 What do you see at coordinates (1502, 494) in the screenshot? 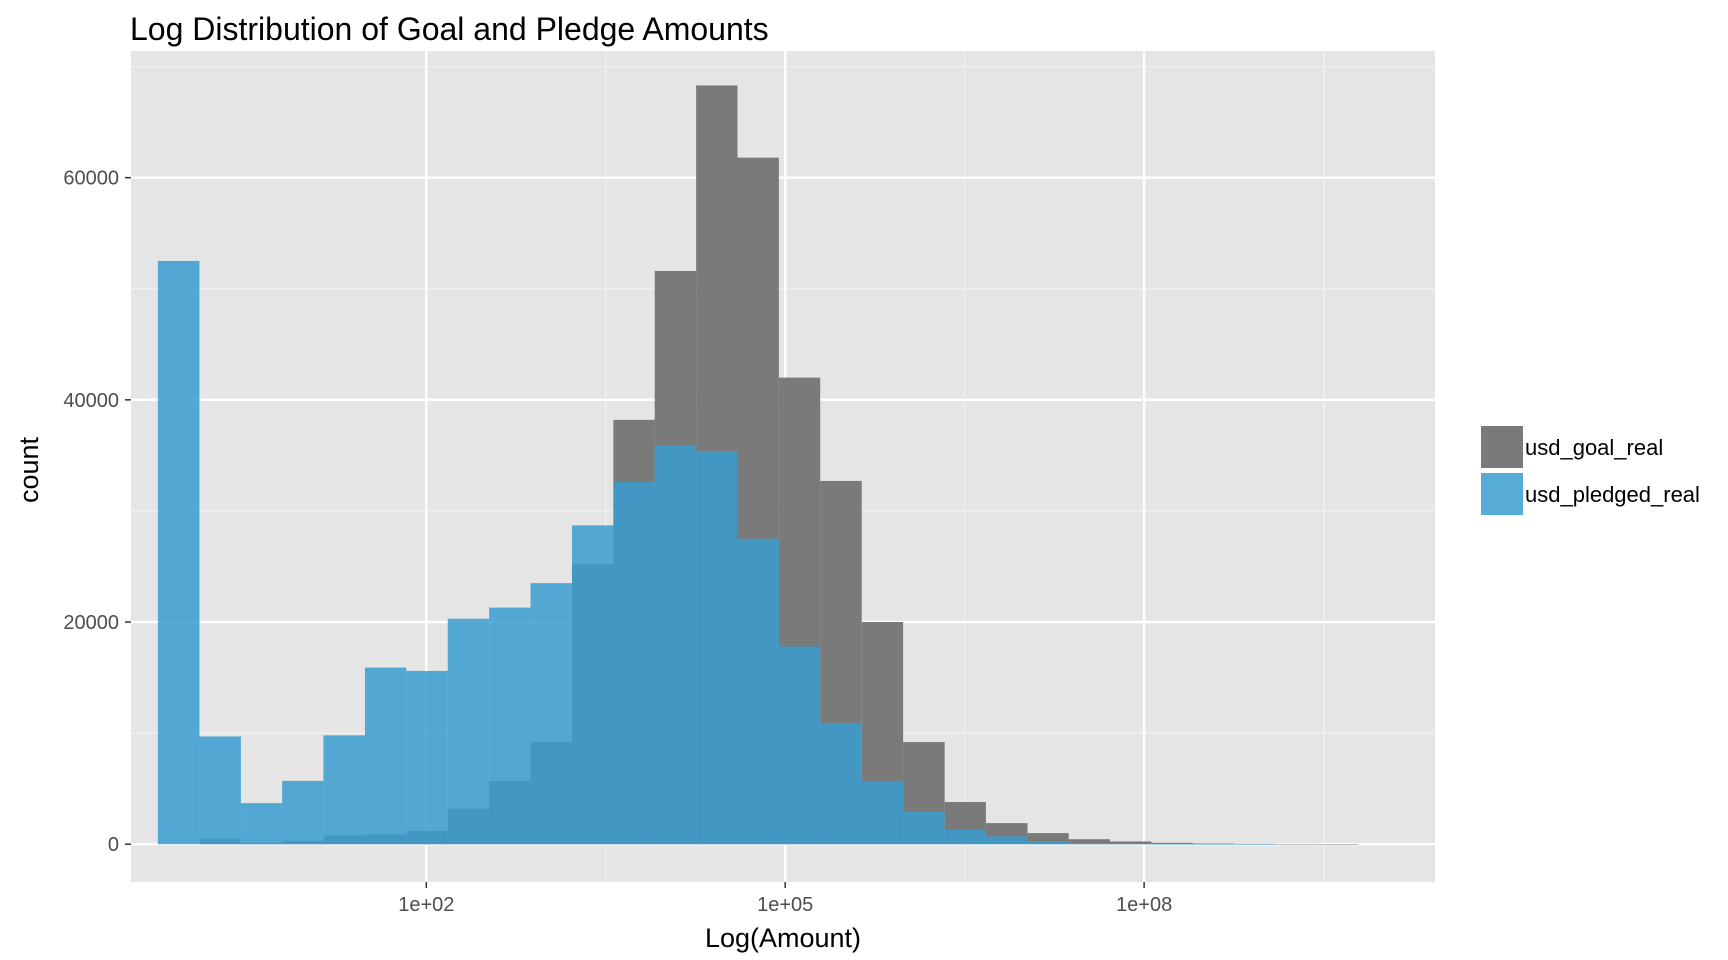
I see `legend-swatch-usd-pledged-real` at bounding box center [1502, 494].